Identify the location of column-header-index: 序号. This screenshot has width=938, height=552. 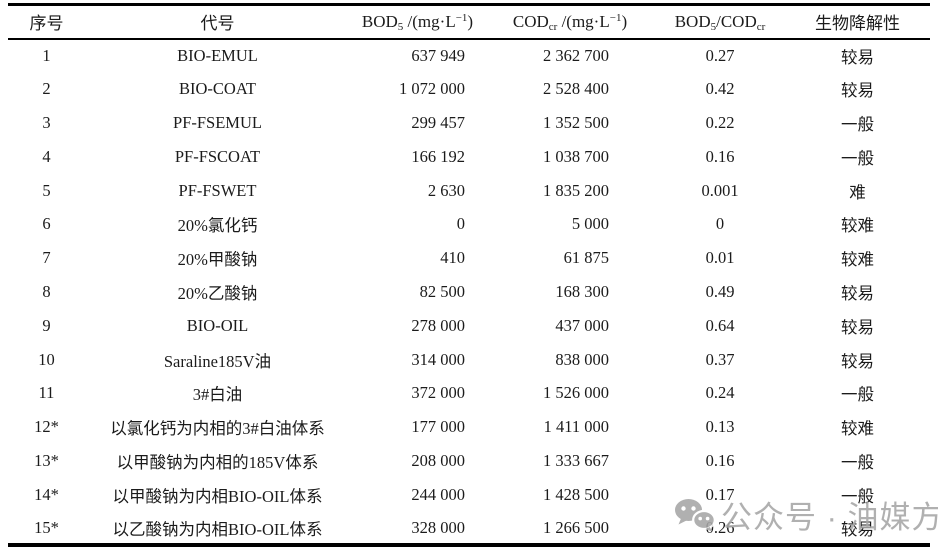
(46, 22).